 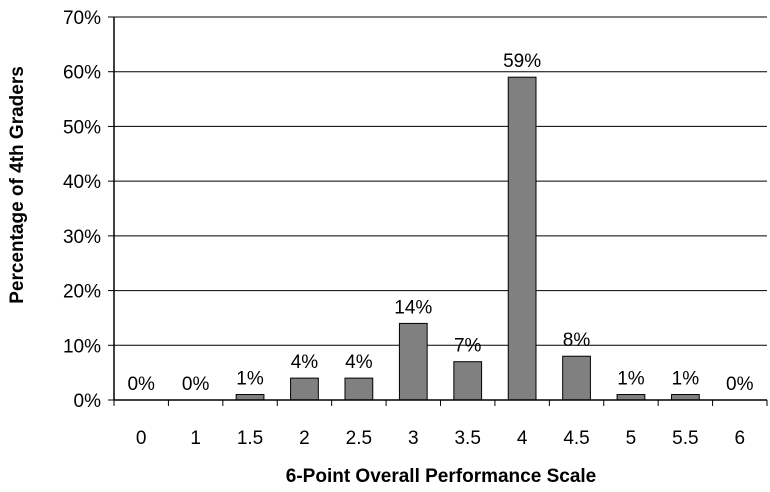 What do you see at coordinates (685, 438) in the screenshot?
I see `x-tick-label: 5.5` at bounding box center [685, 438].